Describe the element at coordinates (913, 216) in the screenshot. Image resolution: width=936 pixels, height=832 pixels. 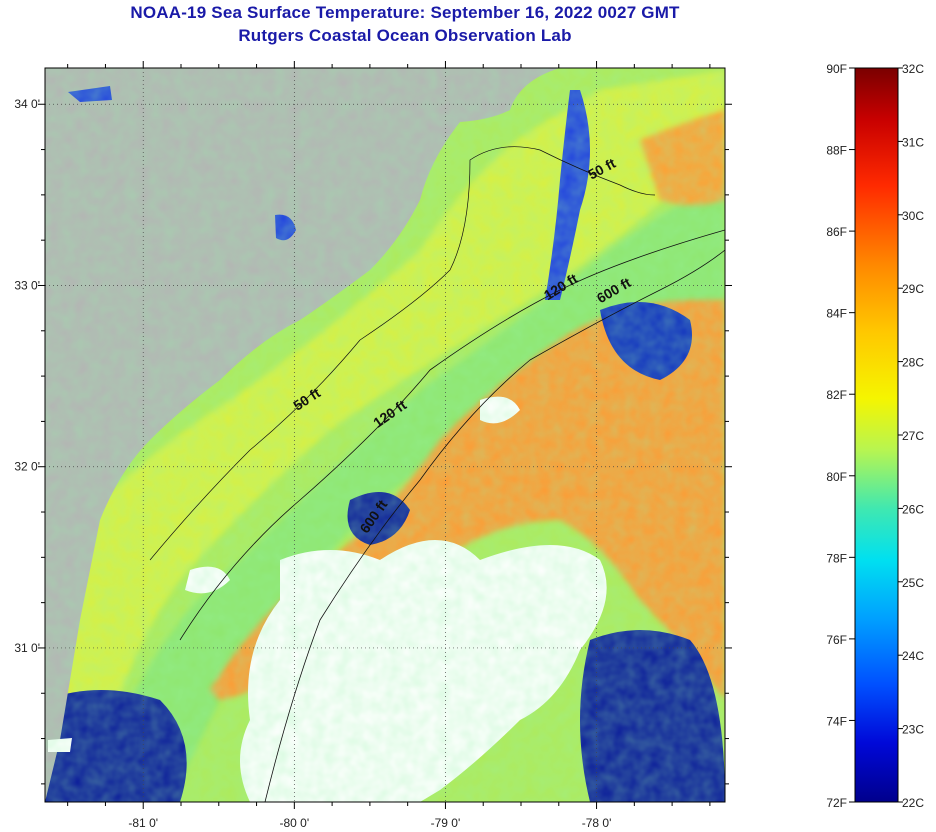
I see `colorbar-c-label: 30C` at that location.